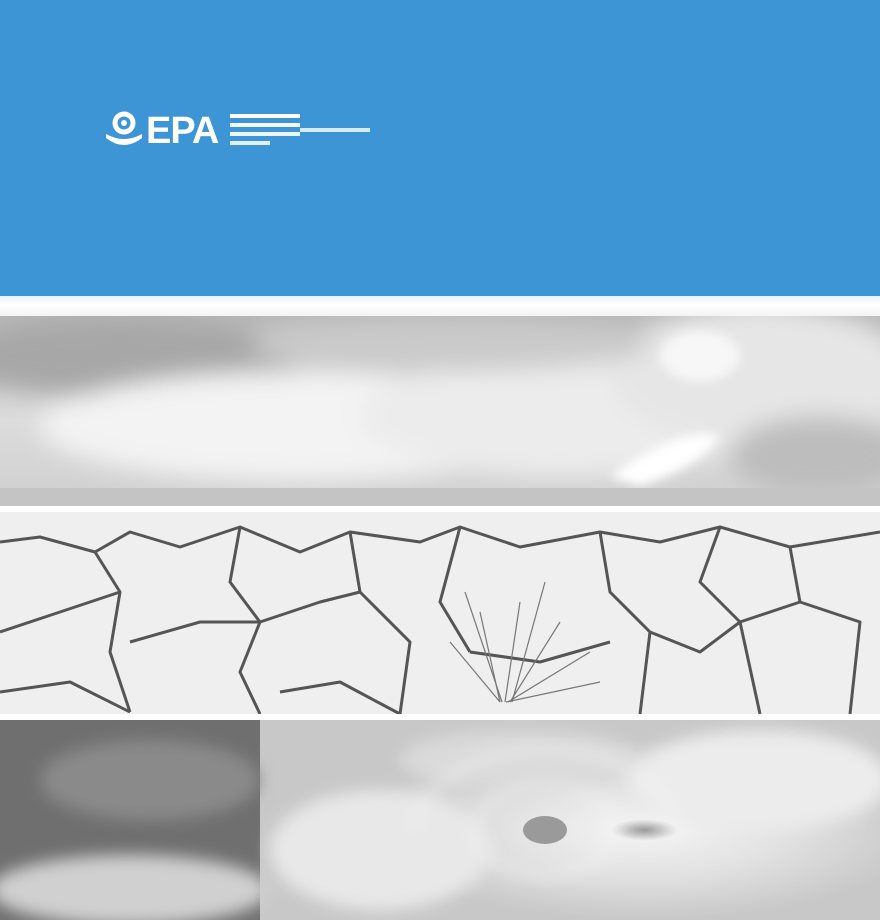 This screenshot has width=880, height=920. What do you see at coordinates (124, 128) in the screenshot?
I see `epa-seal-icon` at bounding box center [124, 128].